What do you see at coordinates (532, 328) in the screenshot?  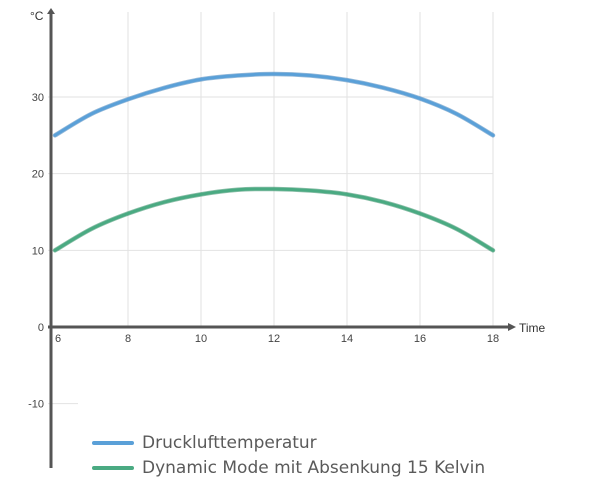 I see `x-axis-label: Time` at bounding box center [532, 328].